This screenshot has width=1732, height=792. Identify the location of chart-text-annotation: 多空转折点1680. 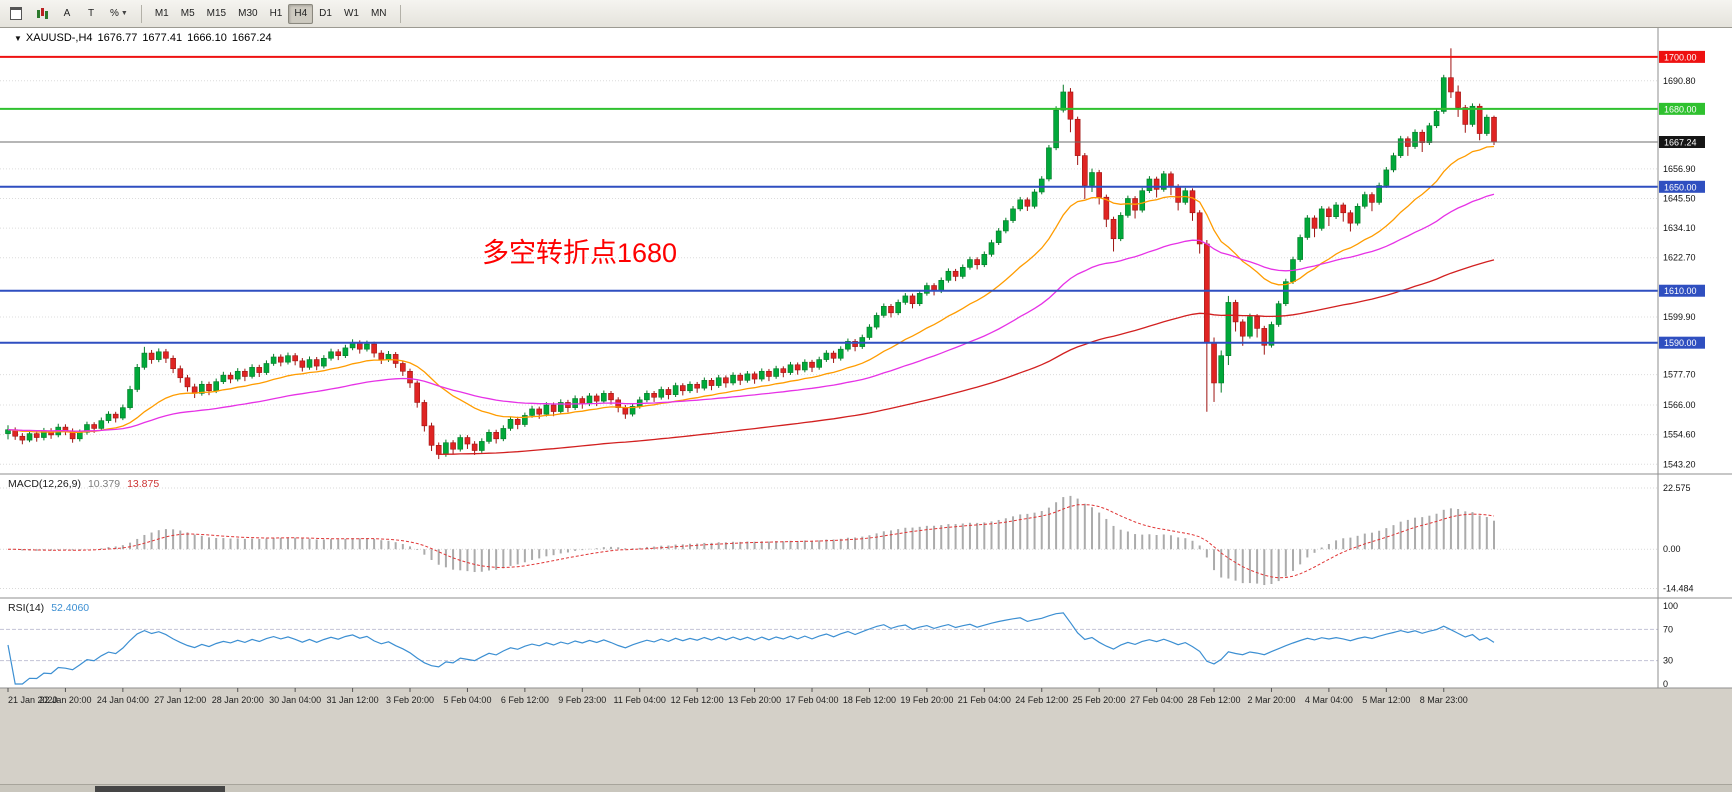
(579, 253).